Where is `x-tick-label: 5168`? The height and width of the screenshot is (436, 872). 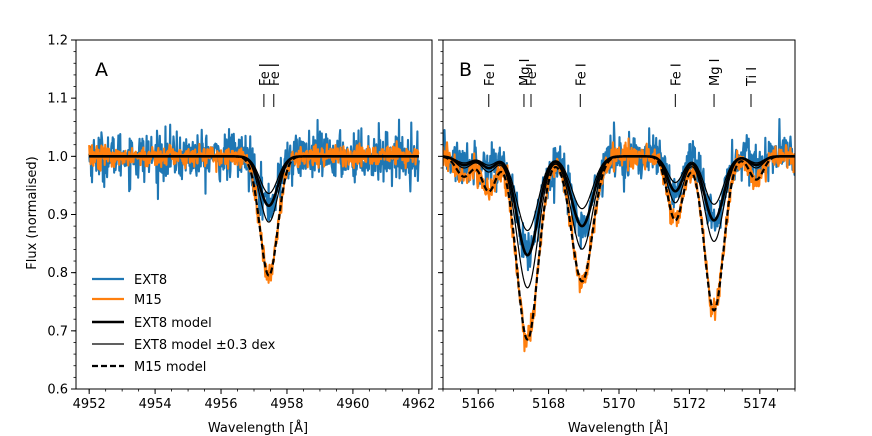
x-tick-label: 5168 is located at coordinates (548, 404).